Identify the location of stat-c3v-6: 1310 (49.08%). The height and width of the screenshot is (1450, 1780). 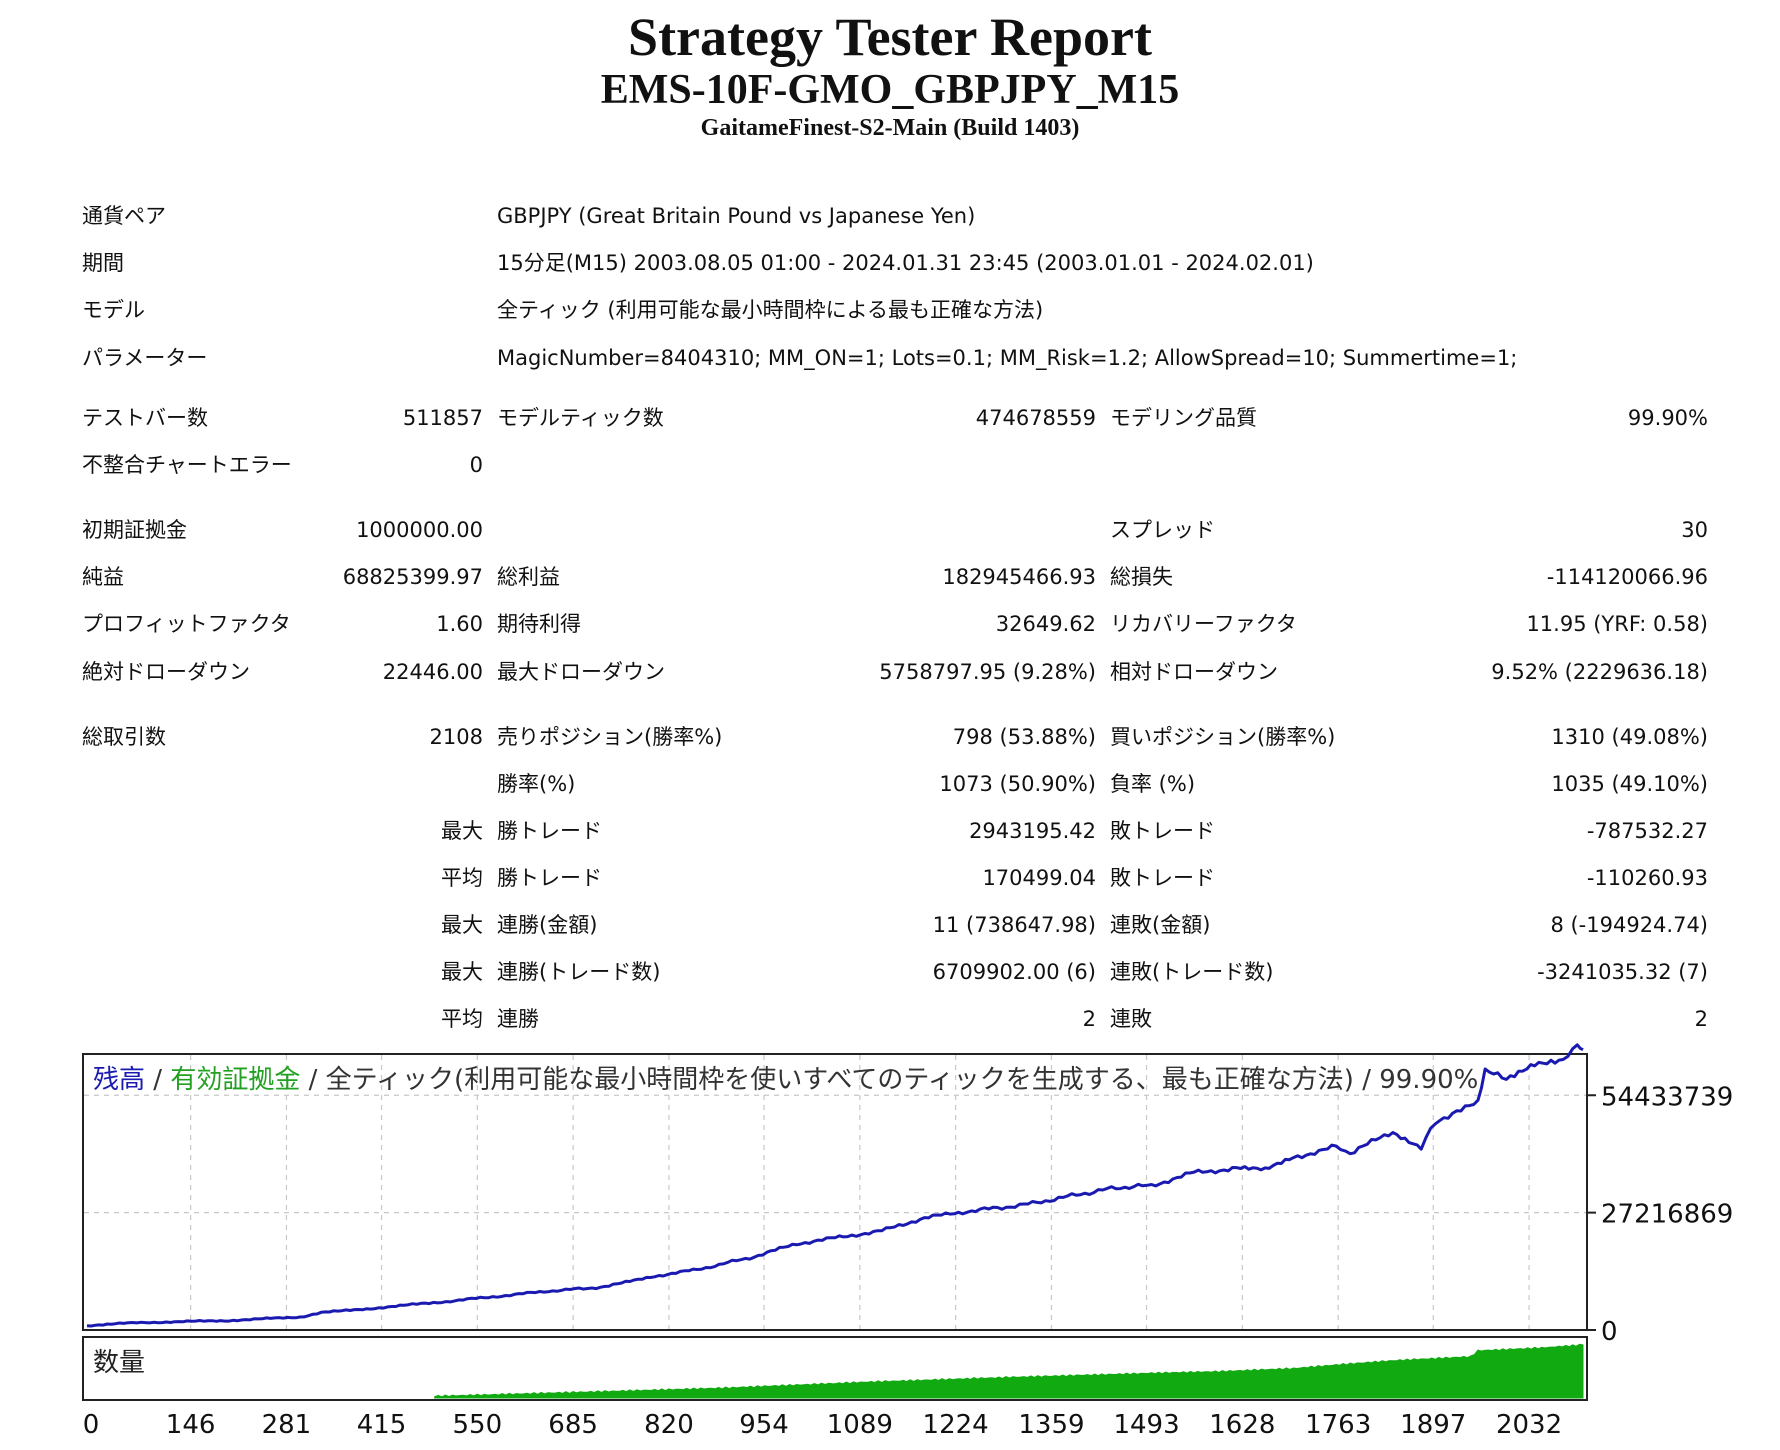
(1629, 737).